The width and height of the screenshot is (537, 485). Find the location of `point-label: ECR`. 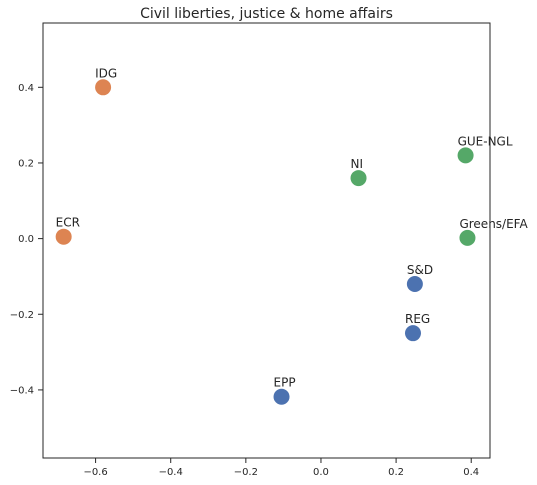

point-label: ECR is located at coordinates (68, 223).